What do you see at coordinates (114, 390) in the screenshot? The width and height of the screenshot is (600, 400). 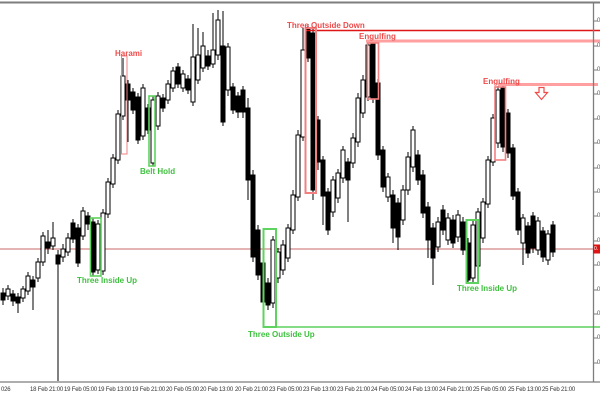 I see `x-axis-label: 19 Feb 13:00` at bounding box center [114, 390].